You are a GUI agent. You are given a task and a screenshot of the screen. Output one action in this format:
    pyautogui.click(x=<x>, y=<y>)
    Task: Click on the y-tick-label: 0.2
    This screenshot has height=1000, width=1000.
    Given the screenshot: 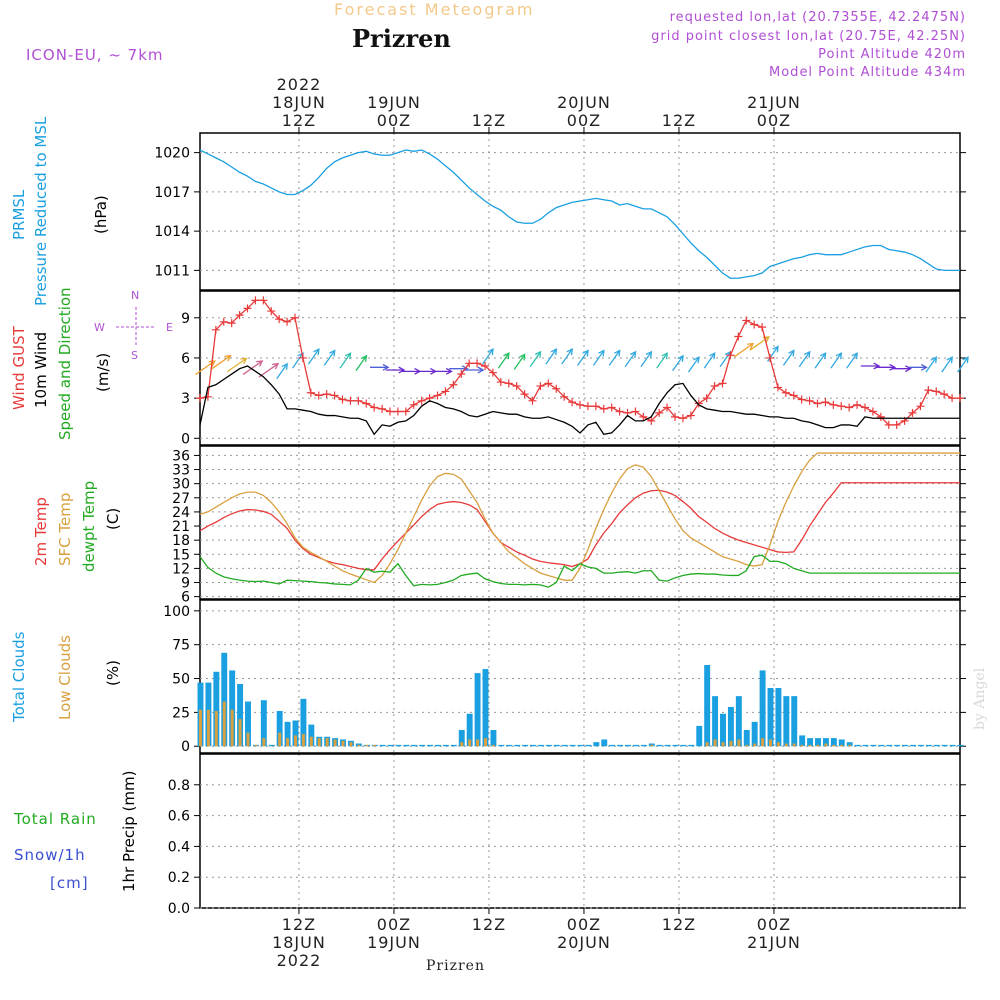 What is the action you would take?
    pyautogui.click(x=179, y=878)
    